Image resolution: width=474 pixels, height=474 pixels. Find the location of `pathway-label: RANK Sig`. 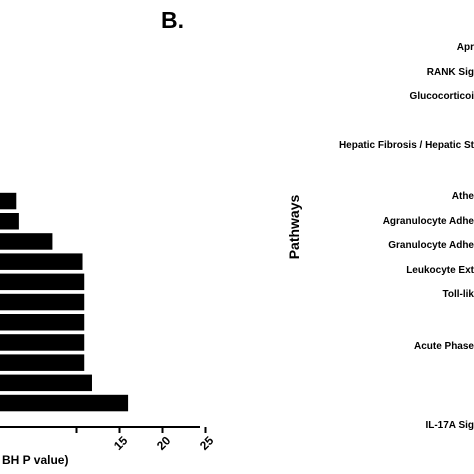

pathway-label: RANK Sig is located at coordinates (450, 72).